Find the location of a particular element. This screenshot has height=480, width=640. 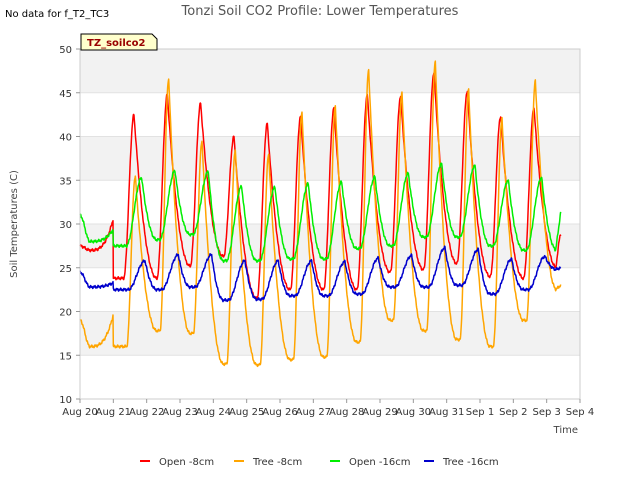

x-tick-label: Sep 1 is located at coordinates (480, 412).